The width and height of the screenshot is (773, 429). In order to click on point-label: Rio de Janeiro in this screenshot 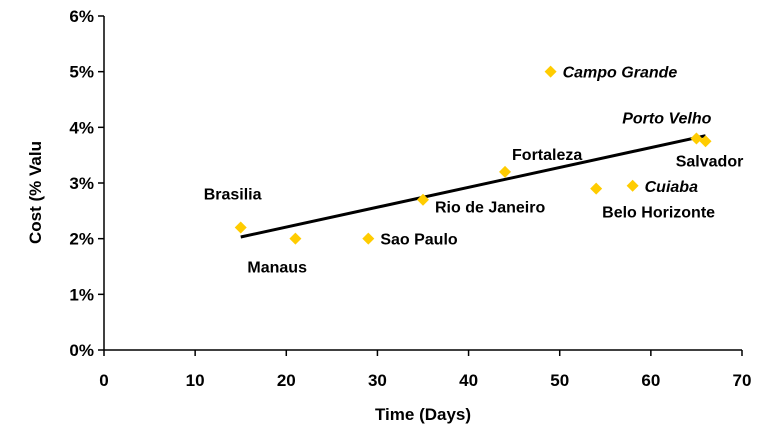, I will do `click(490, 208)`.